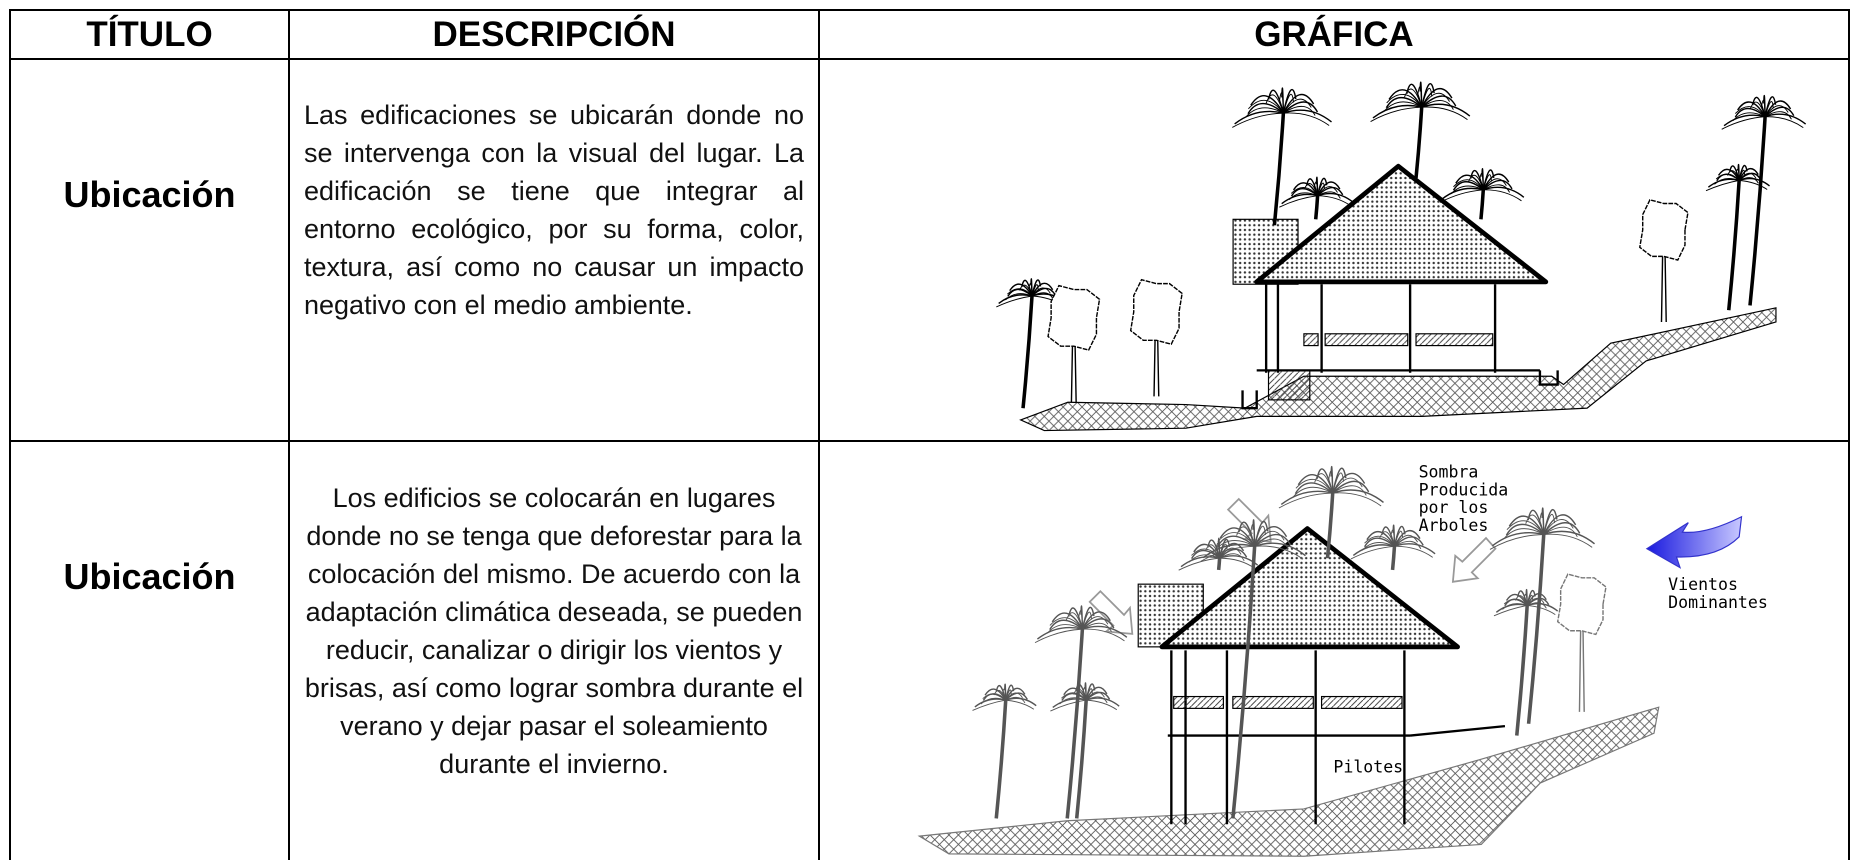  I want to click on annotation: Dominantes, so click(1718, 602).